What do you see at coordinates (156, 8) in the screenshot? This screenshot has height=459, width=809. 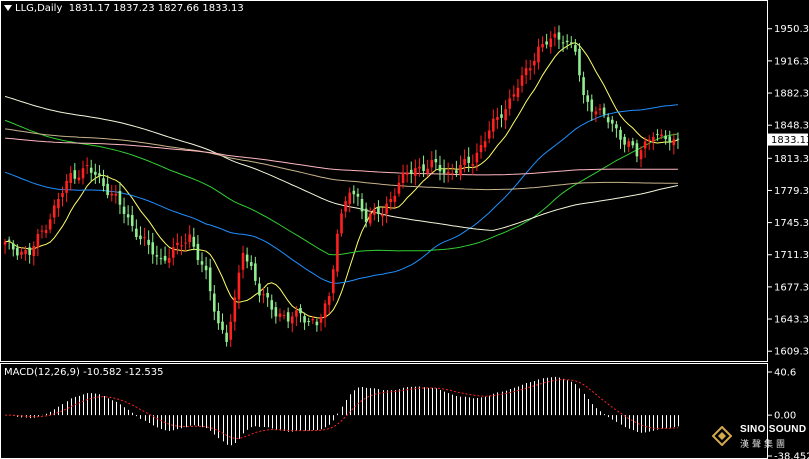 I see `ohlc-values: 1831.17 1837.23 1827.66 1833.13` at bounding box center [156, 8].